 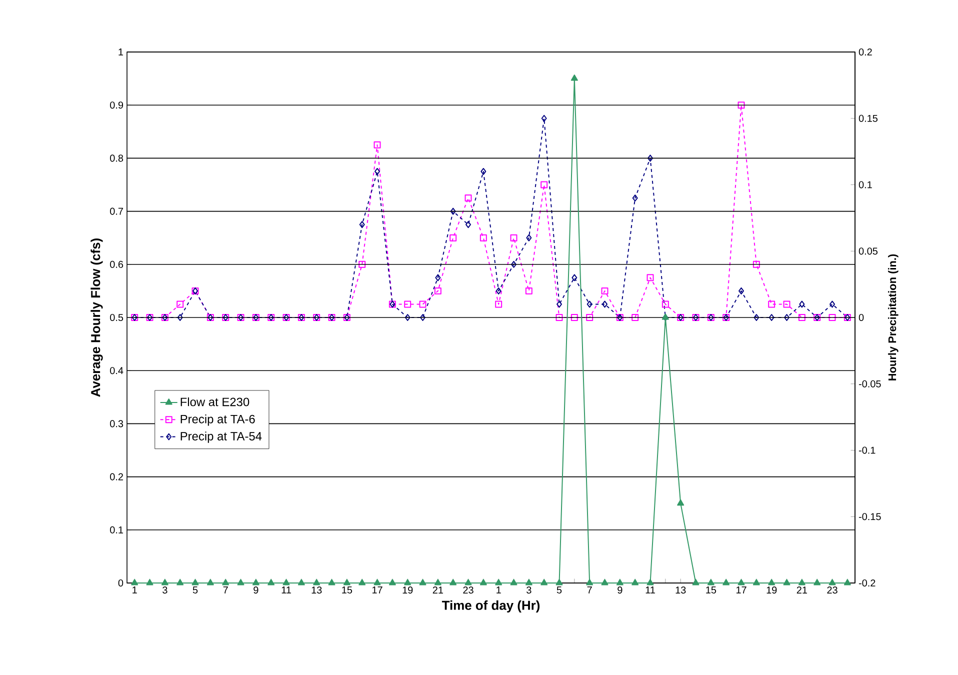 What do you see at coordinates (215, 401) in the screenshot?
I see `legend-label: Flow at E230` at bounding box center [215, 401].